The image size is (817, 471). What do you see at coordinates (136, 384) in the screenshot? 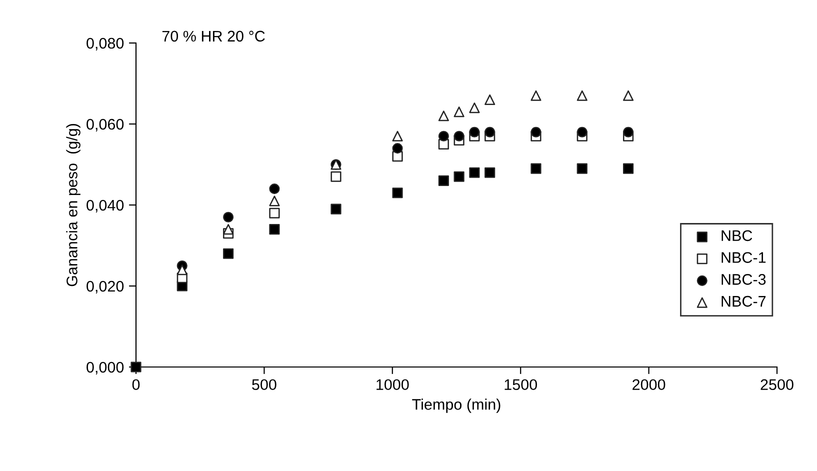
I see `x-tick-label: 0` at bounding box center [136, 384].